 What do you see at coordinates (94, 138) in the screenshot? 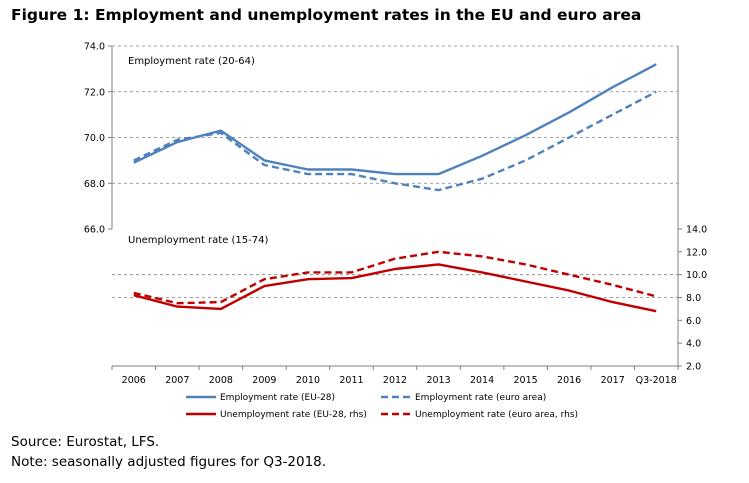
I see `left-tick-label: 70.0` at bounding box center [94, 138].